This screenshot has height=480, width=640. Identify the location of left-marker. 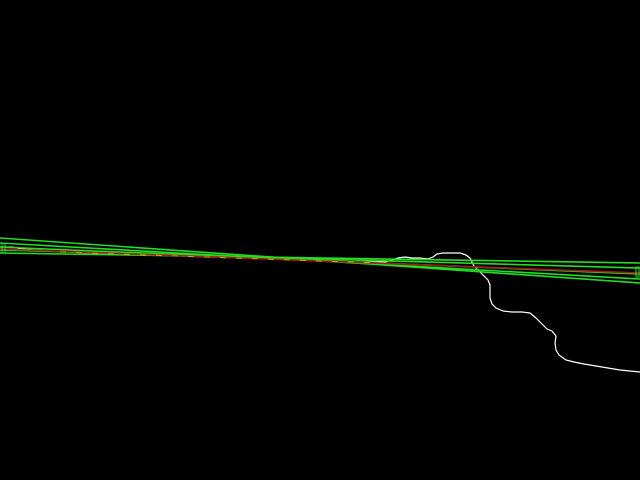
(3, 248).